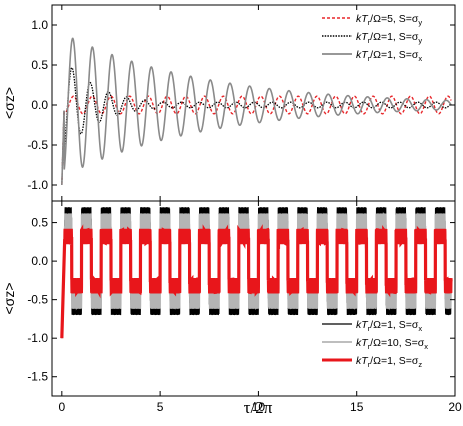 The width and height of the screenshot is (463, 426). I want to click on x-tick-label: 10, so click(259, 407).